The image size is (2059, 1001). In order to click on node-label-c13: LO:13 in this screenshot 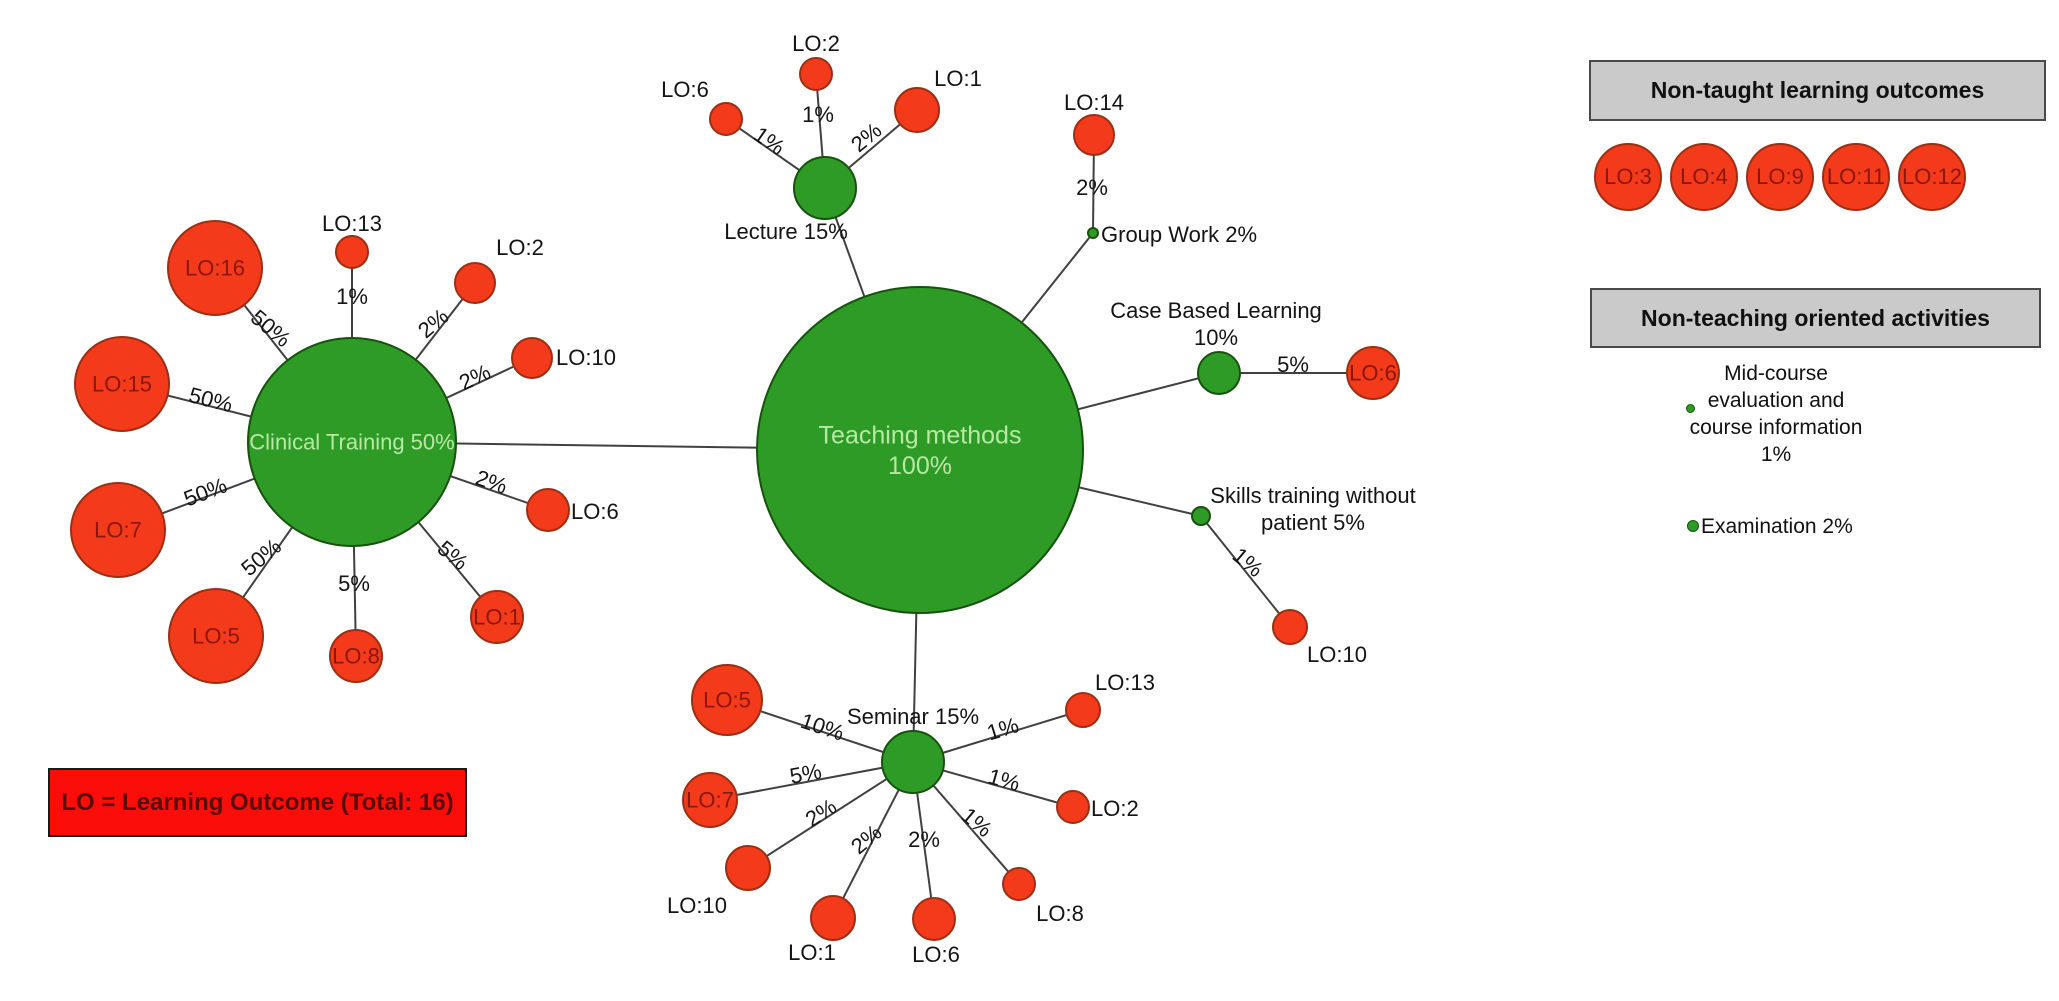, I will do `click(352, 223)`.